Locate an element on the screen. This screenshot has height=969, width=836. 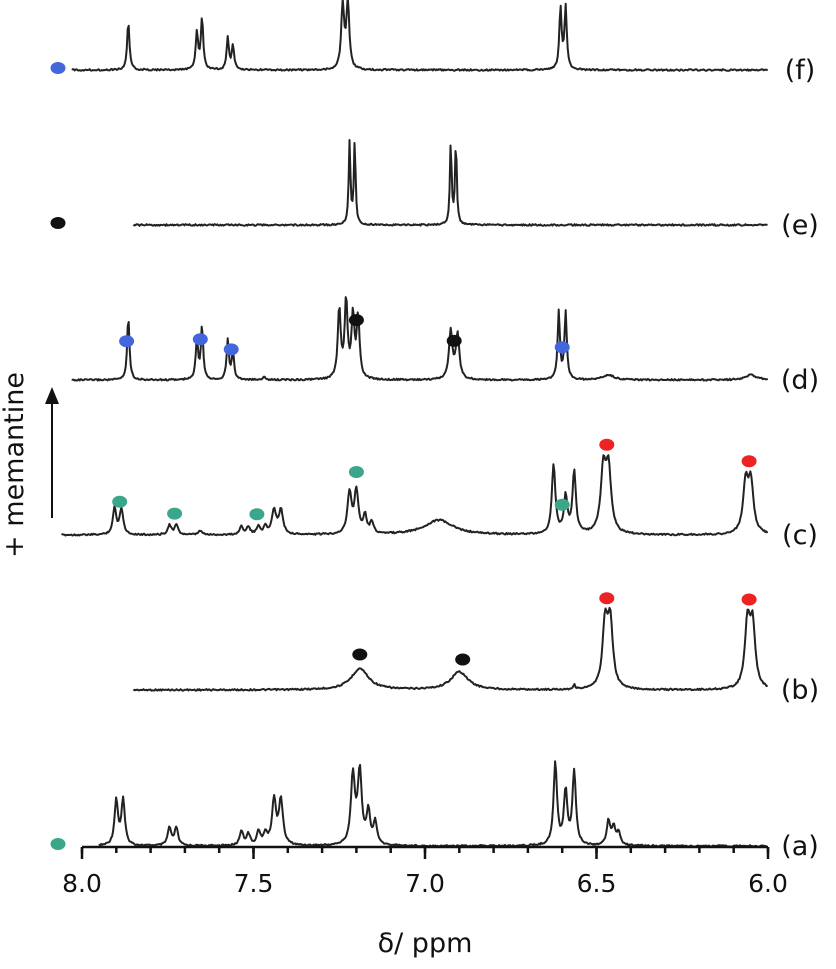
x-axis-ticks: 8.0 7.5 7.0 6.5 6.0 is located at coordinates (425, 872).